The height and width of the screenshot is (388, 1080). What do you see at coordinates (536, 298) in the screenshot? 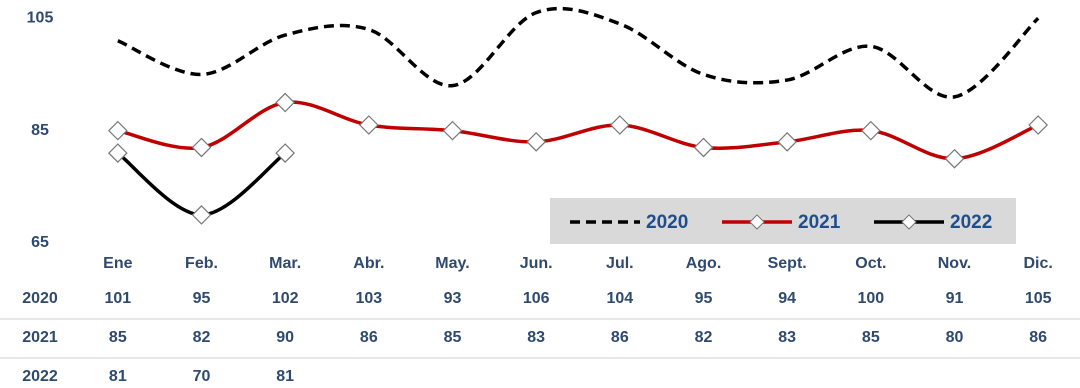
I see `table-value: 106` at bounding box center [536, 298].